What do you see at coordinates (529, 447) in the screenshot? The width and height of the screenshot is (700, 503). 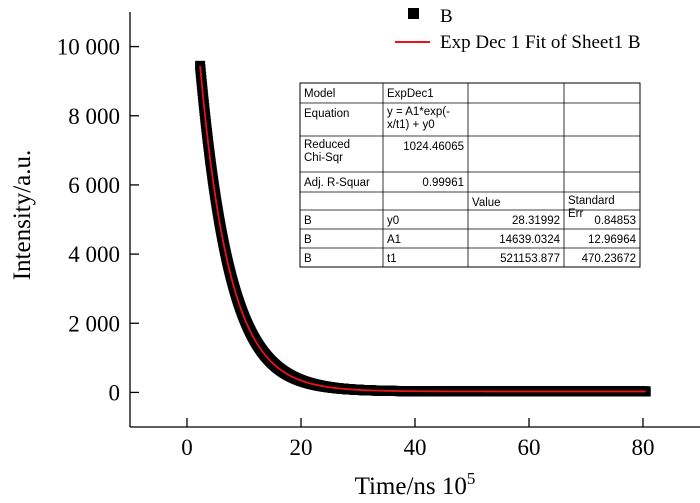 I see `x-tick-label: 60` at bounding box center [529, 447].